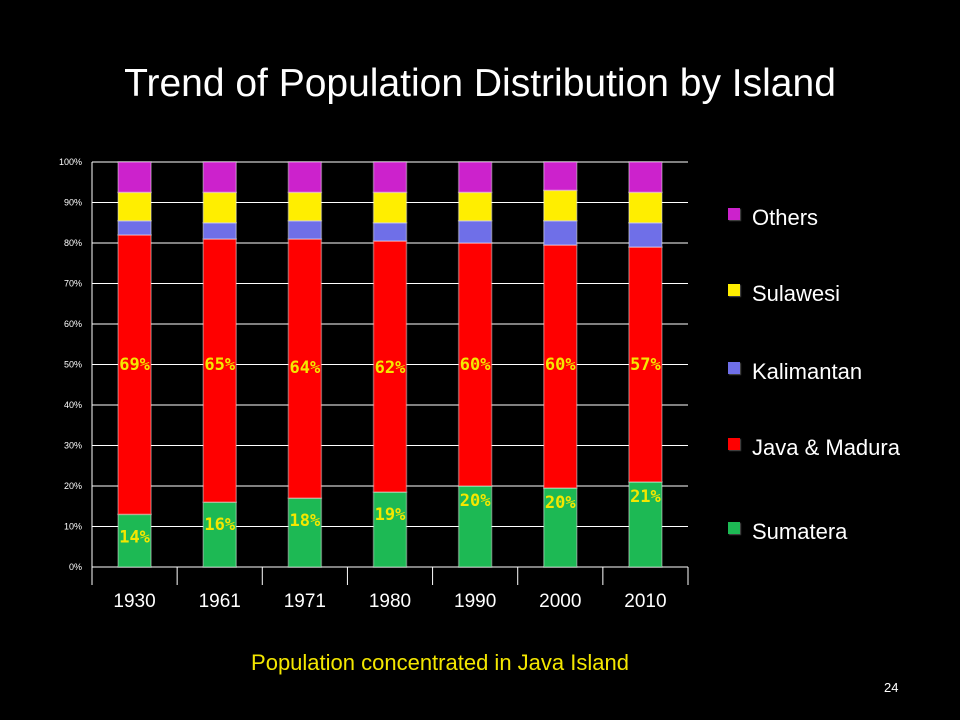 The width and height of the screenshot is (960, 720). What do you see at coordinates (73, 365) in the screenshot?
I see `y-tick-label: 50%` at bounding box center [73, 365].